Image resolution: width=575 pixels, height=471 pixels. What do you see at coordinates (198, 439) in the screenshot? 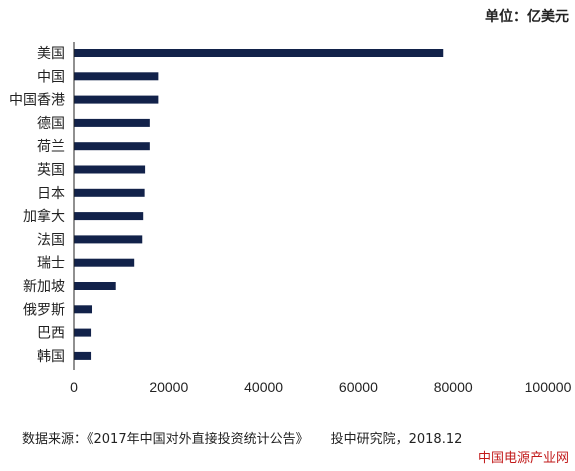
I see `source-title: 《2017年中国对外直接投资统计公告》` at bounding box center [198, 439].